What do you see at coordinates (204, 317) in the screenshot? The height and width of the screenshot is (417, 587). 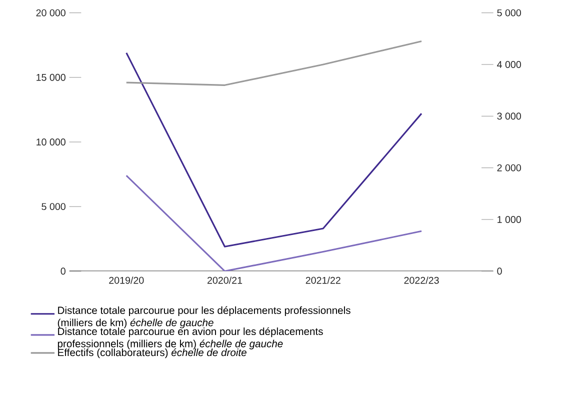 I see `legend-label: Distance totale parcourue pour les déplacements professionnels (milliers de km) échelle de gauche` at bounding box center [204, 317].